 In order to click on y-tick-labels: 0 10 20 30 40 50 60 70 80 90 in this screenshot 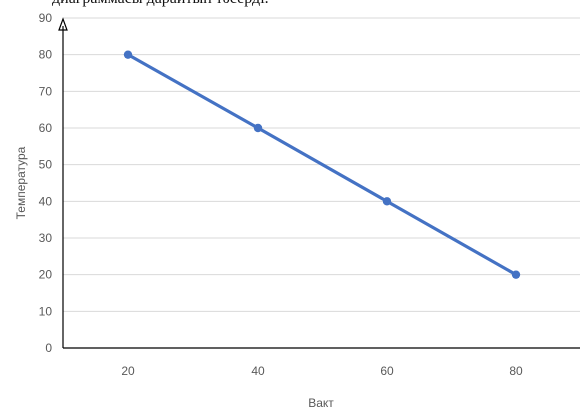, I will do `click(46, 183)`.